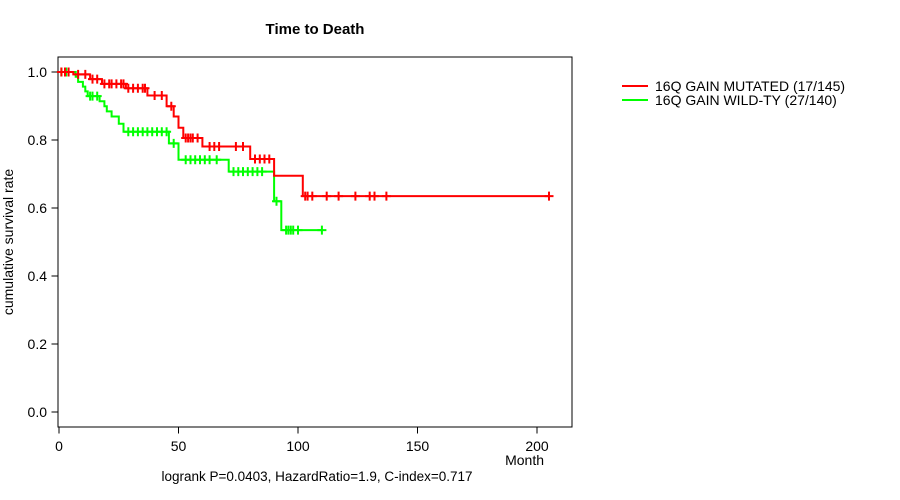  I want to click on y-tick-label: 0.4, so click(38, 276).